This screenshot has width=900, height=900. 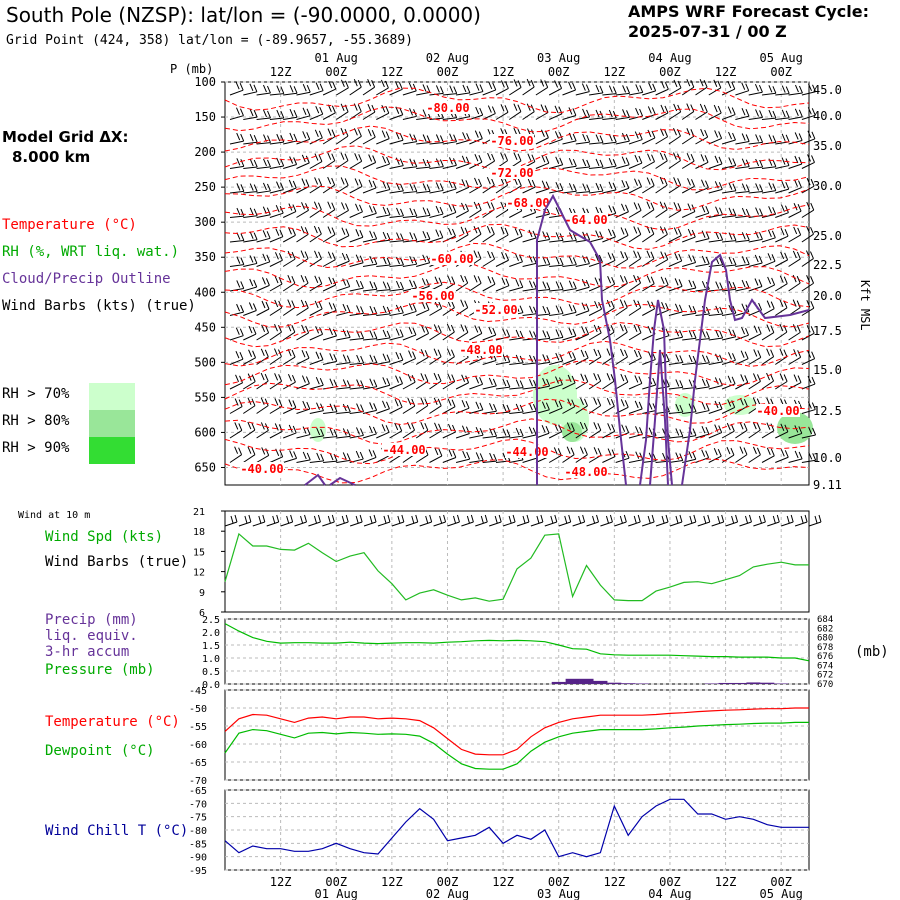 What do you see at coordinates (198, 831) in the screenshot?
I see `wind-chill-tick-label: -80` at bounding box center [198, 831].